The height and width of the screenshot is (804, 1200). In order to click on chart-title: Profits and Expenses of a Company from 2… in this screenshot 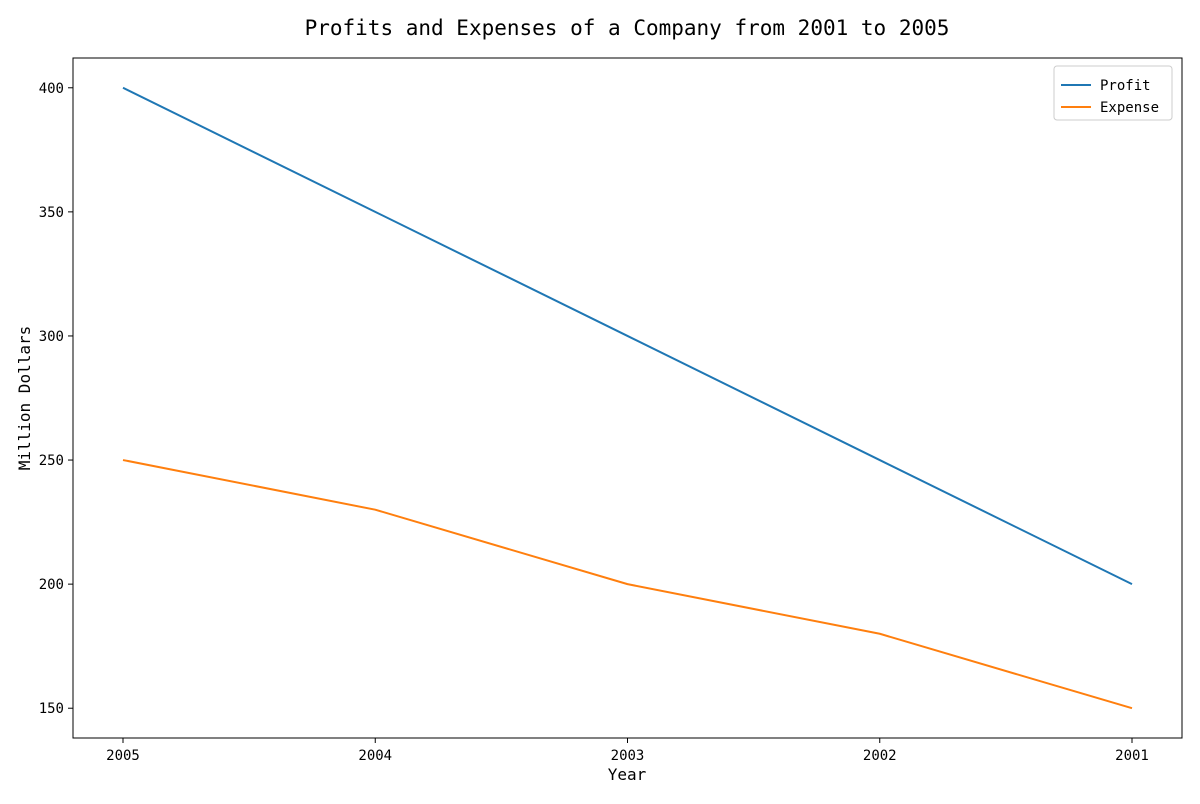, I will do `click(627, 28)`.